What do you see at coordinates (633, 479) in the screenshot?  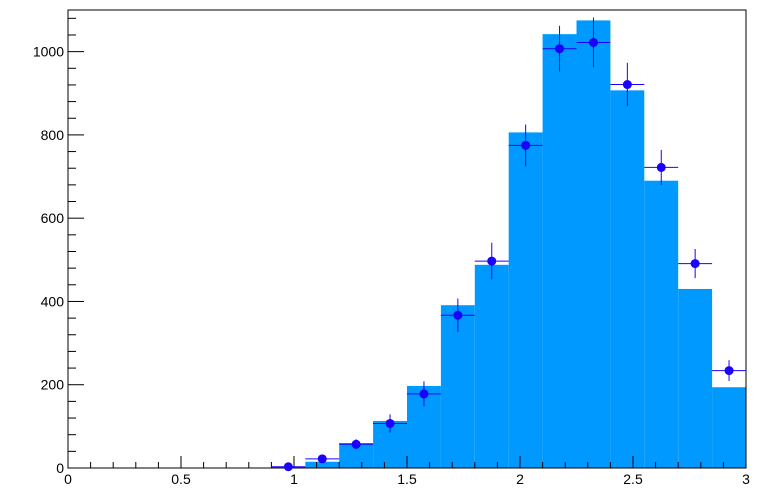 I see `x-tick-label: 2.5` at bounding box center [633, 479].